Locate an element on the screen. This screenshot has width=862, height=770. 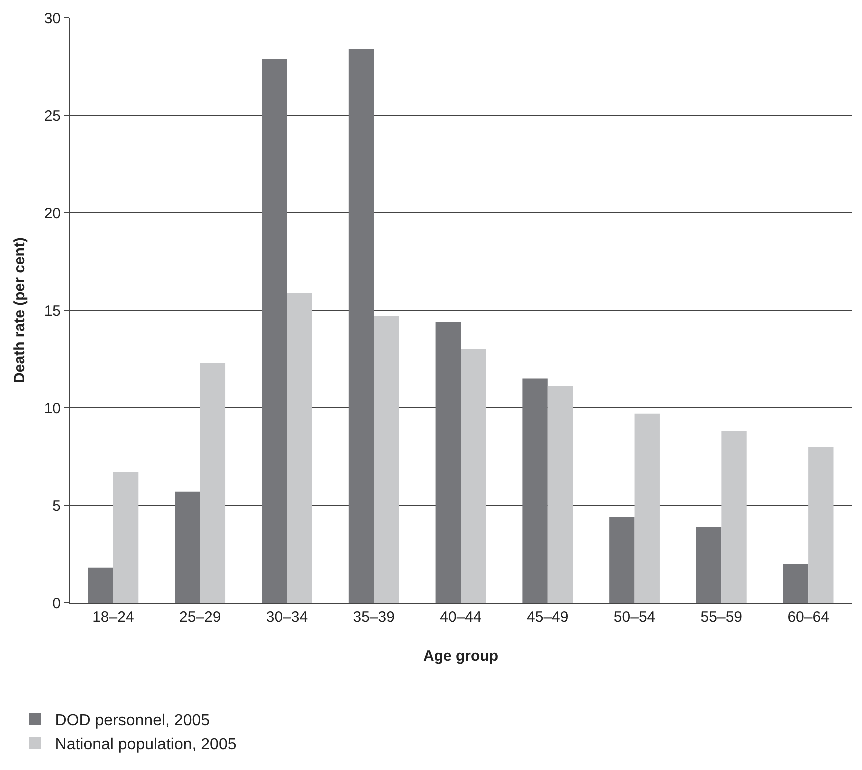
y-axis-title: Death rate (per cent) is located at coordinates (20, 311).